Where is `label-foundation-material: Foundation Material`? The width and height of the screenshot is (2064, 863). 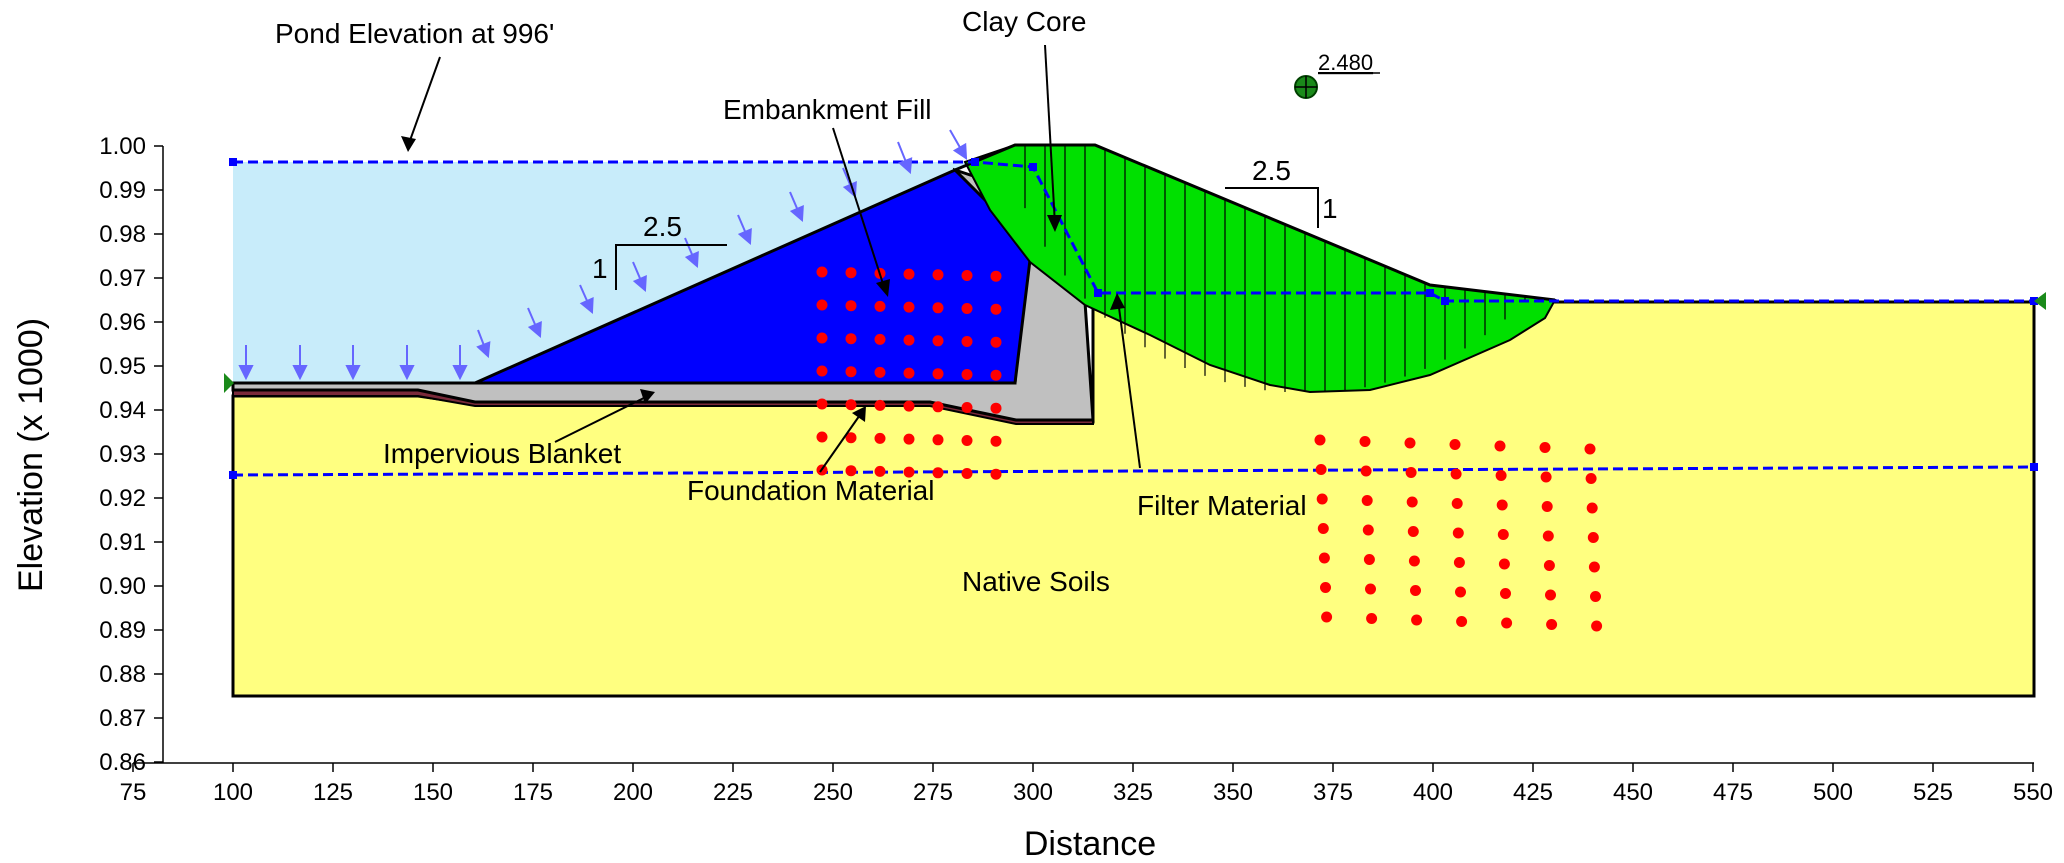
label-foundation-material: Foundation Material is located at coordinates (810, 490).